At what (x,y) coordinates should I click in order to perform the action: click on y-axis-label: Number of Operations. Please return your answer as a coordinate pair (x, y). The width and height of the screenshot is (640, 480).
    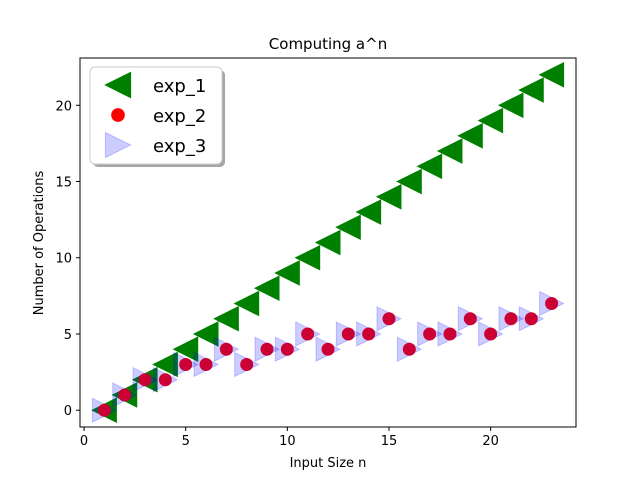
    Looking at the image, I should click on (39, 243).